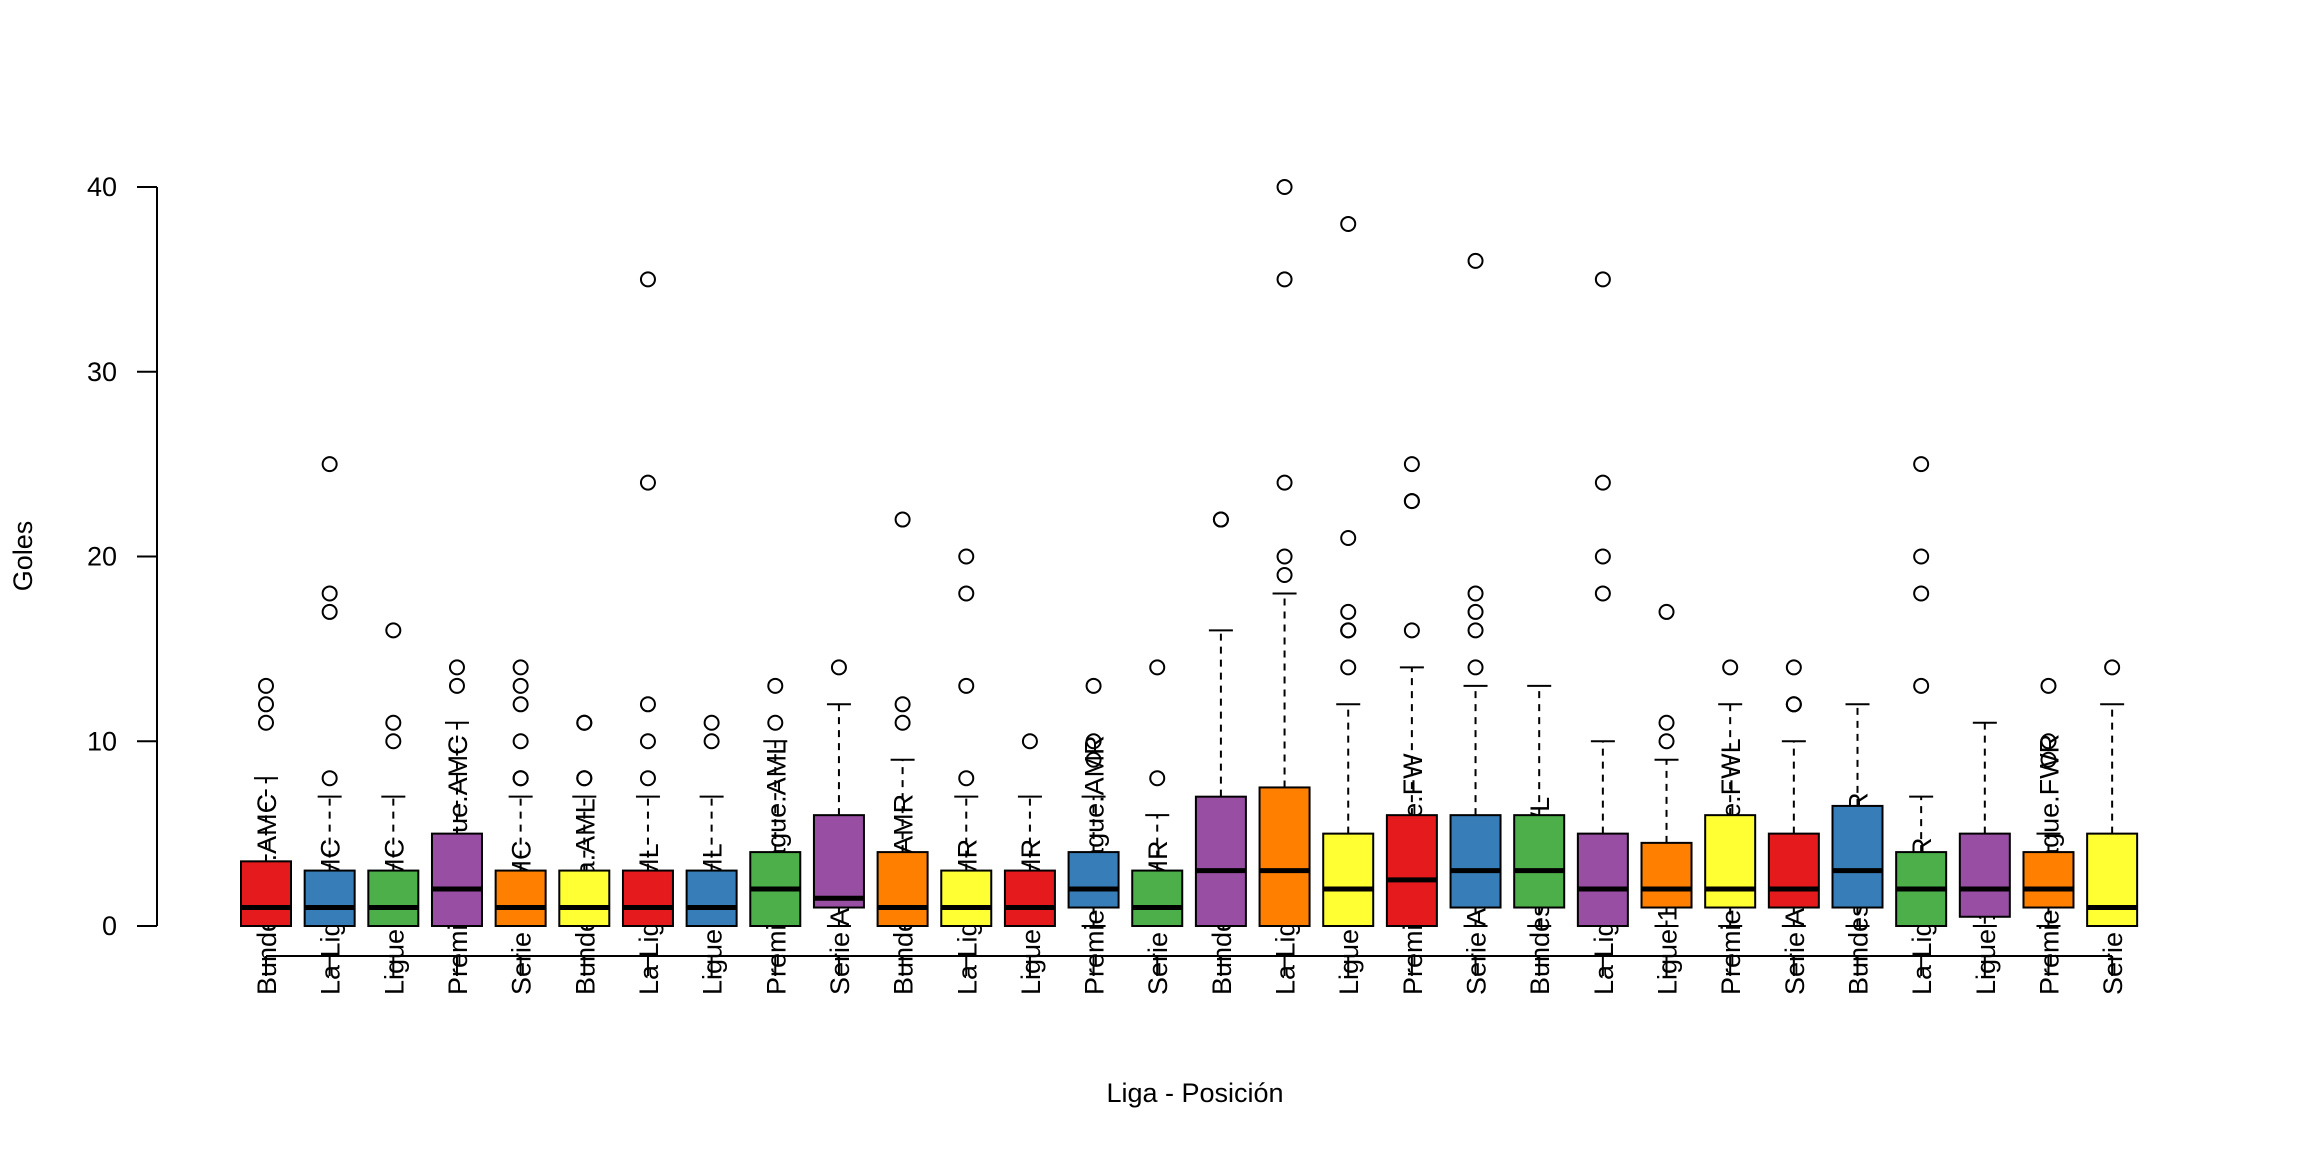 The width and height of the screenshot is (2304, 1152). What do you see at coordinates (838, 793) in the screenshot?
I see `box-Serie A.AML` at bounding box center [838, 793].